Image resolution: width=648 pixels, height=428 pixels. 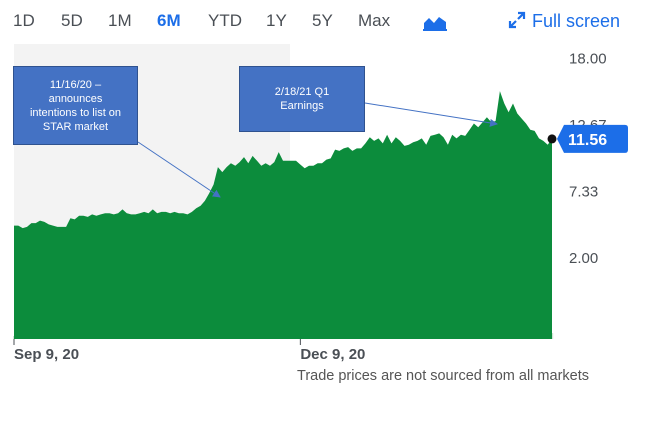 I want to click on time-range-bar: 1D 5D 1M 6M YTD 1Y 5Y Max Full screen, so click(x=324, y=22).